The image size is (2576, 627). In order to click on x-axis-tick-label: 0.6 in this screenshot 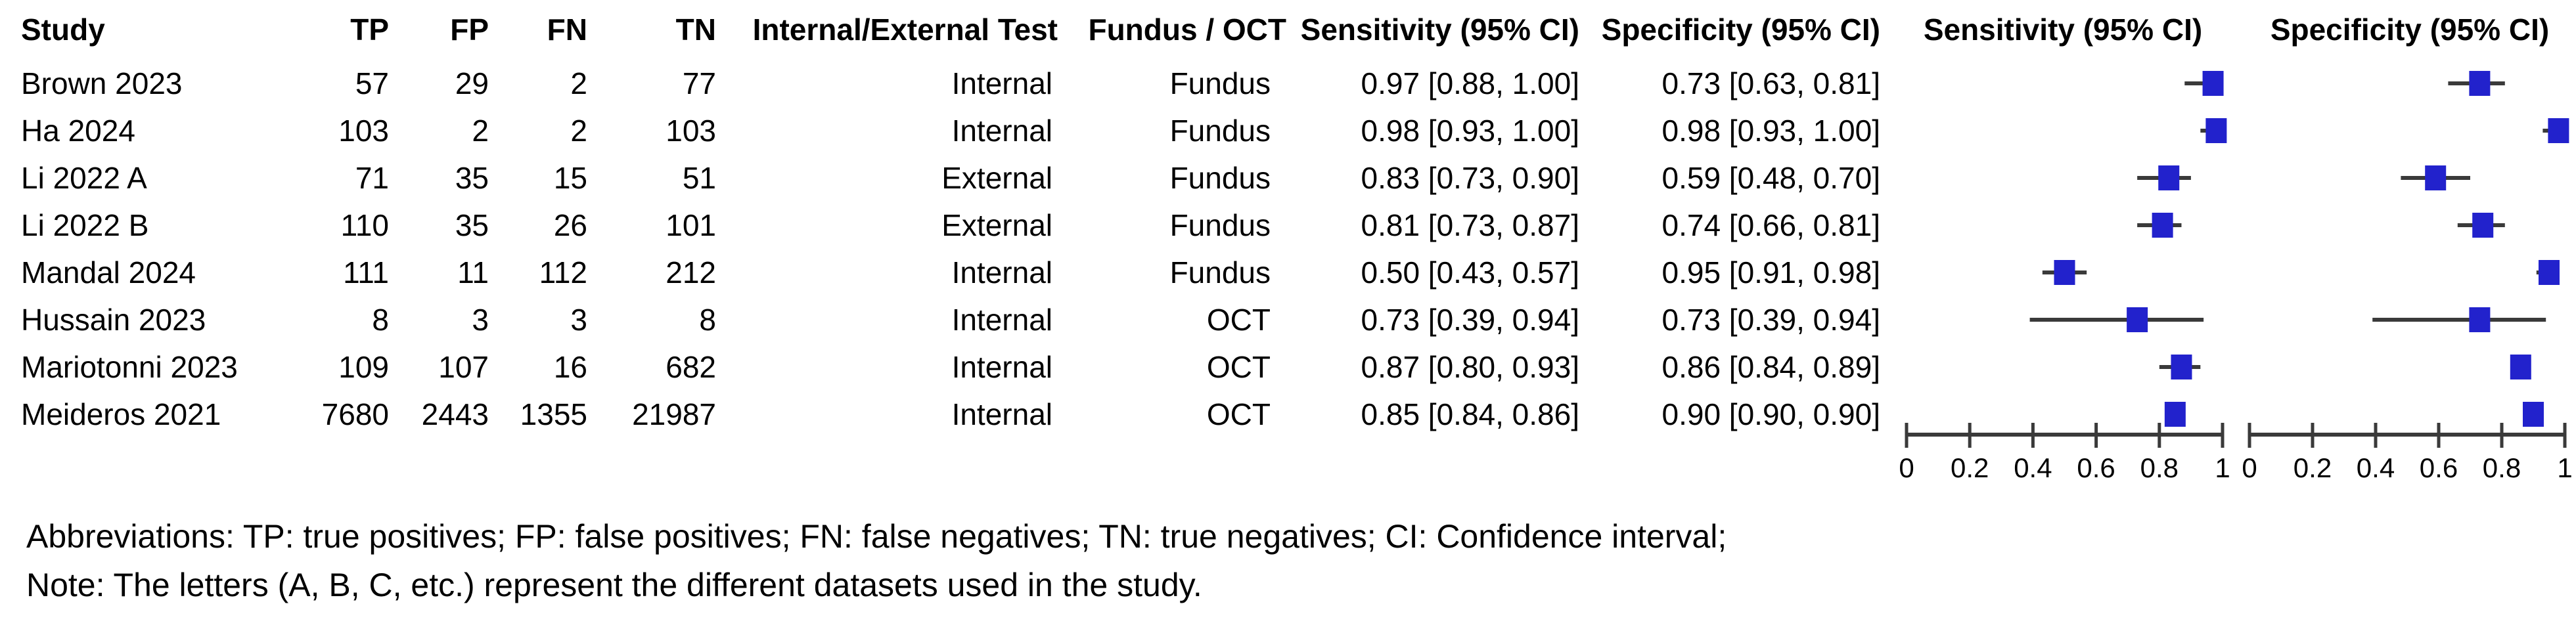, I will do `click(2096, 467)`.